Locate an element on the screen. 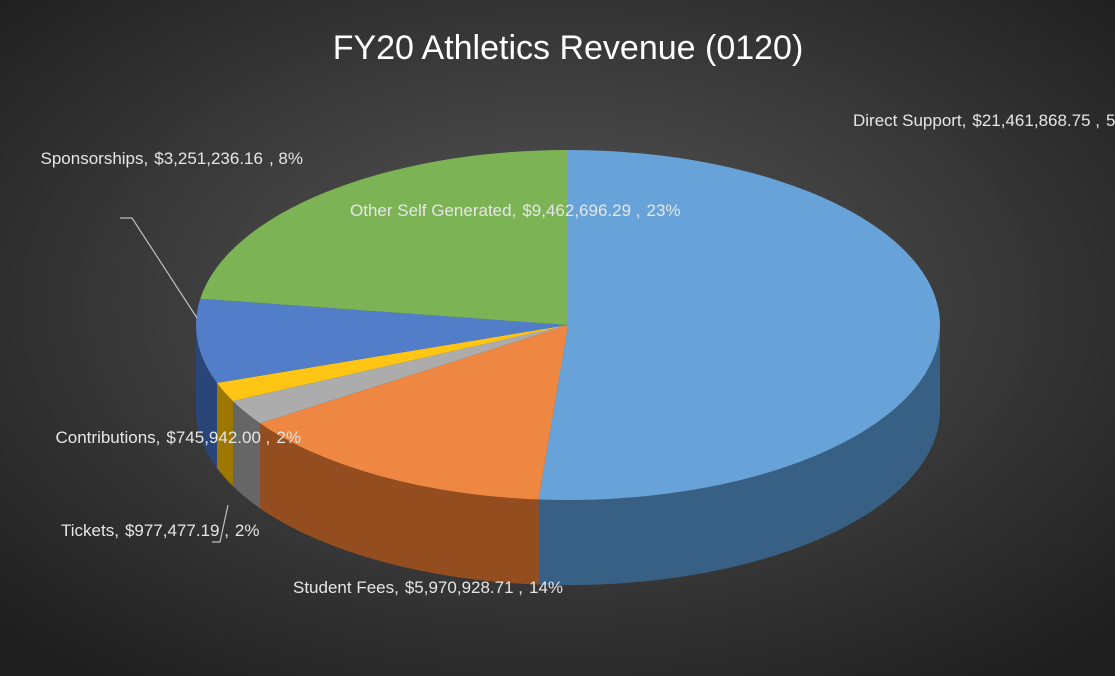 The height and width of the screenshot is (676, 1115). label-percent: , 8% is located at coordinates (285, 158).